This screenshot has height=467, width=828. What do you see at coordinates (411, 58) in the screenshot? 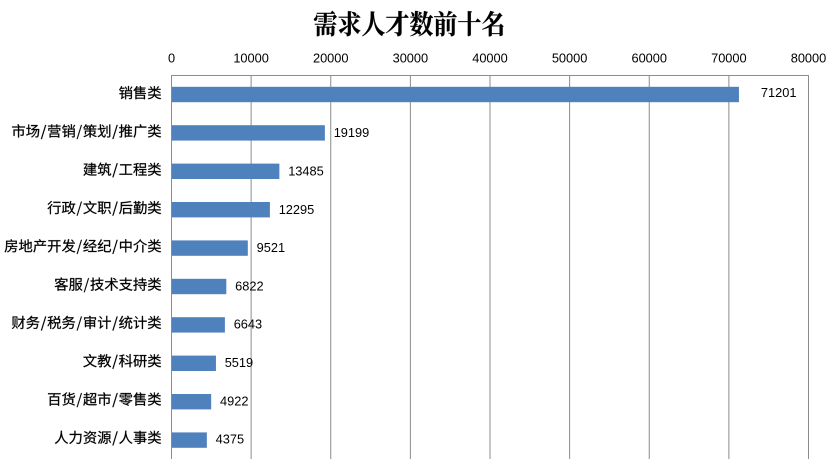
I see `svg-text: 30000` at bounding box center [411, 58].